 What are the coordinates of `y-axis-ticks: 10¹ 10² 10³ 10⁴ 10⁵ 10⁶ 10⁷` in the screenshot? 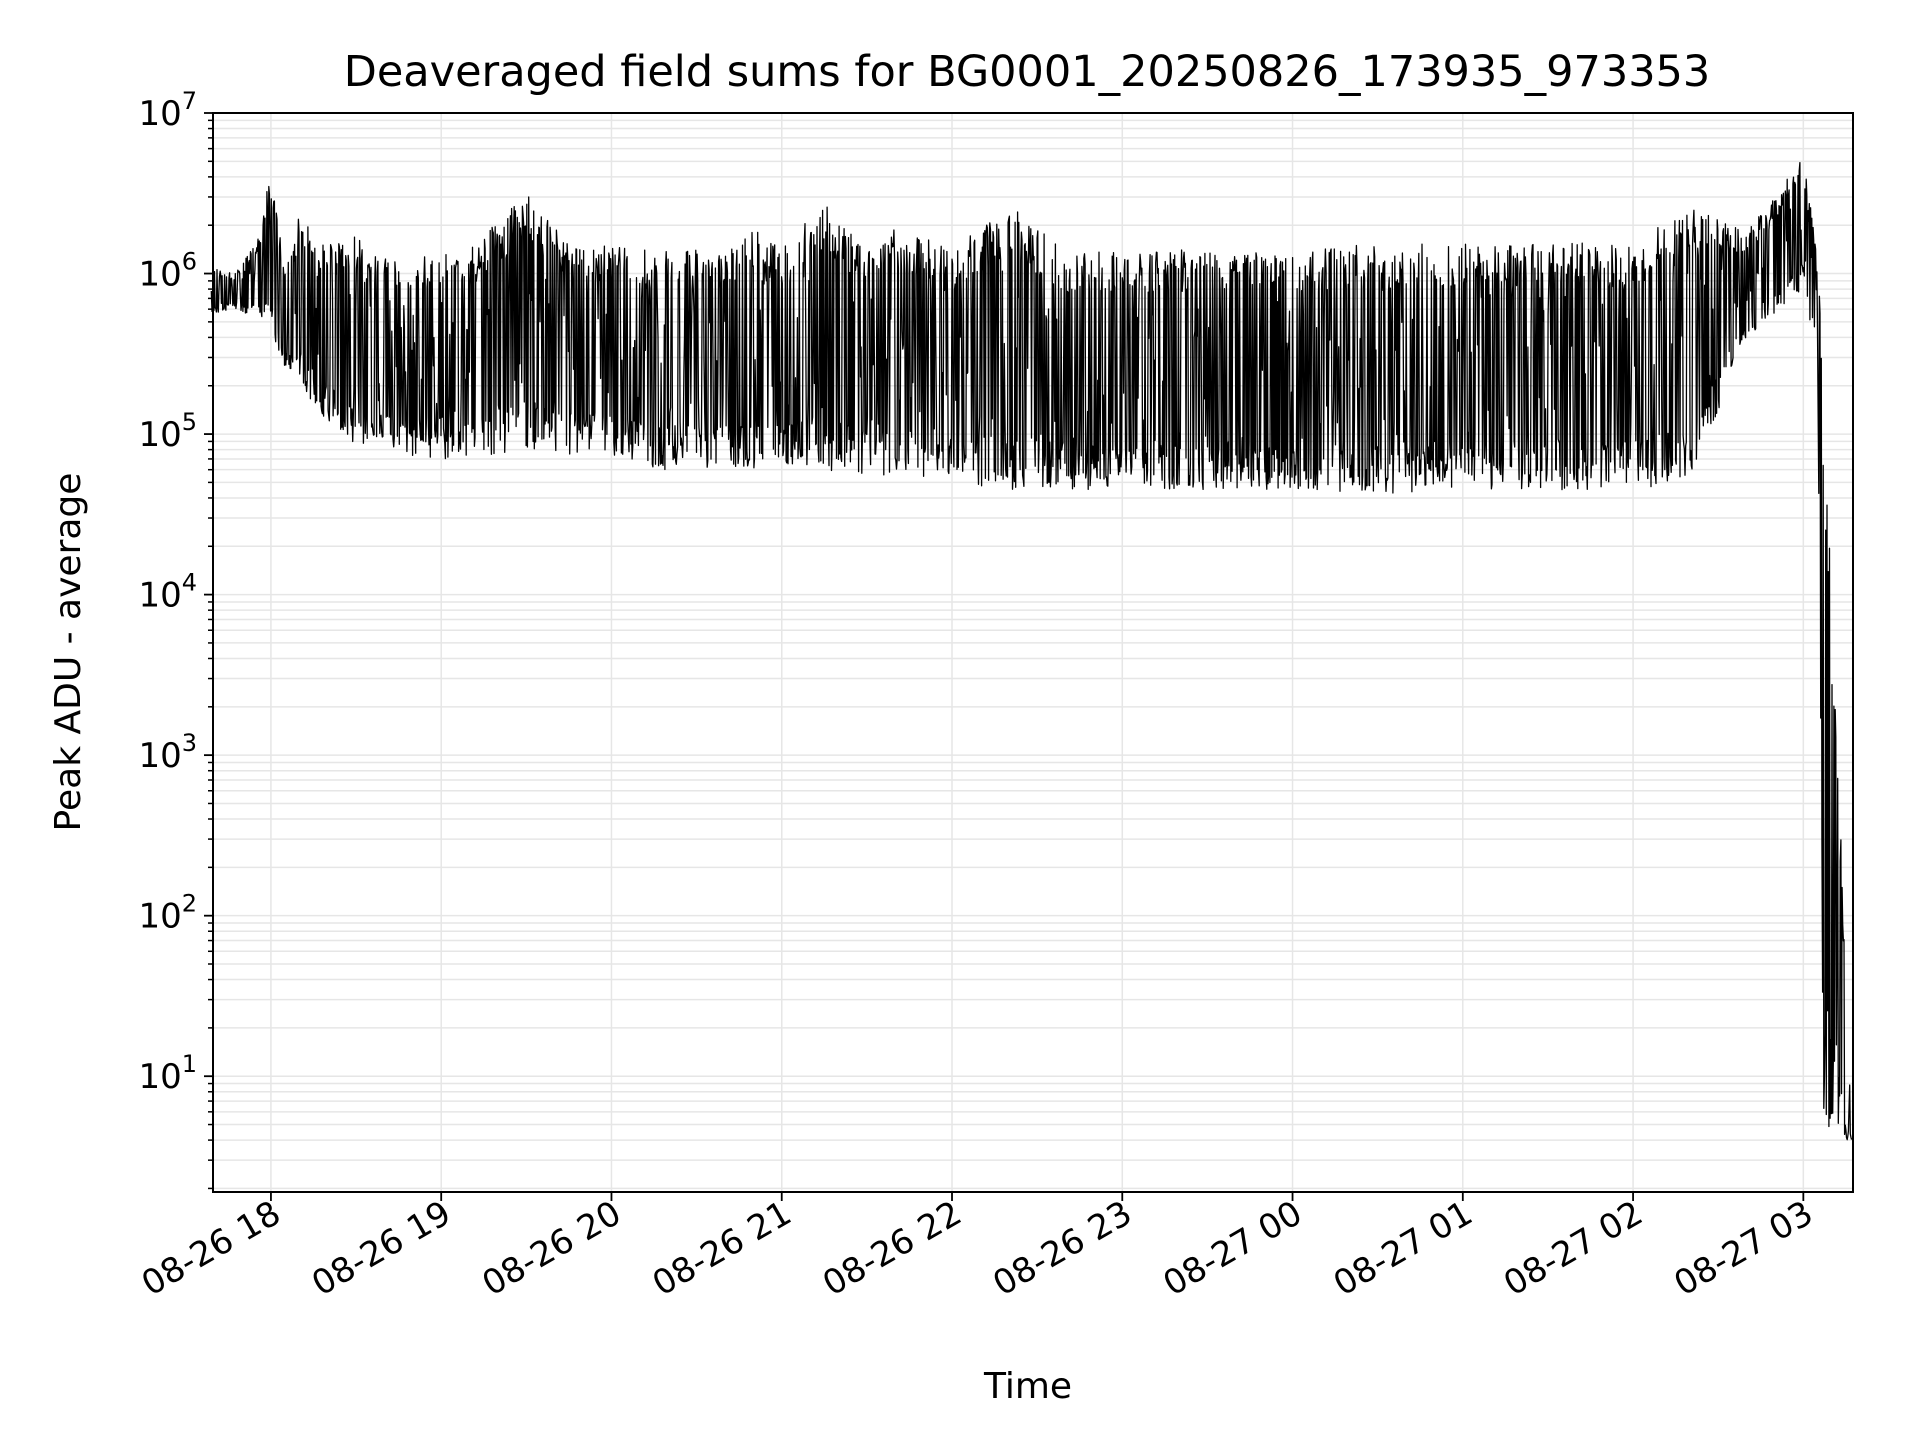 It's located at (175, 592).